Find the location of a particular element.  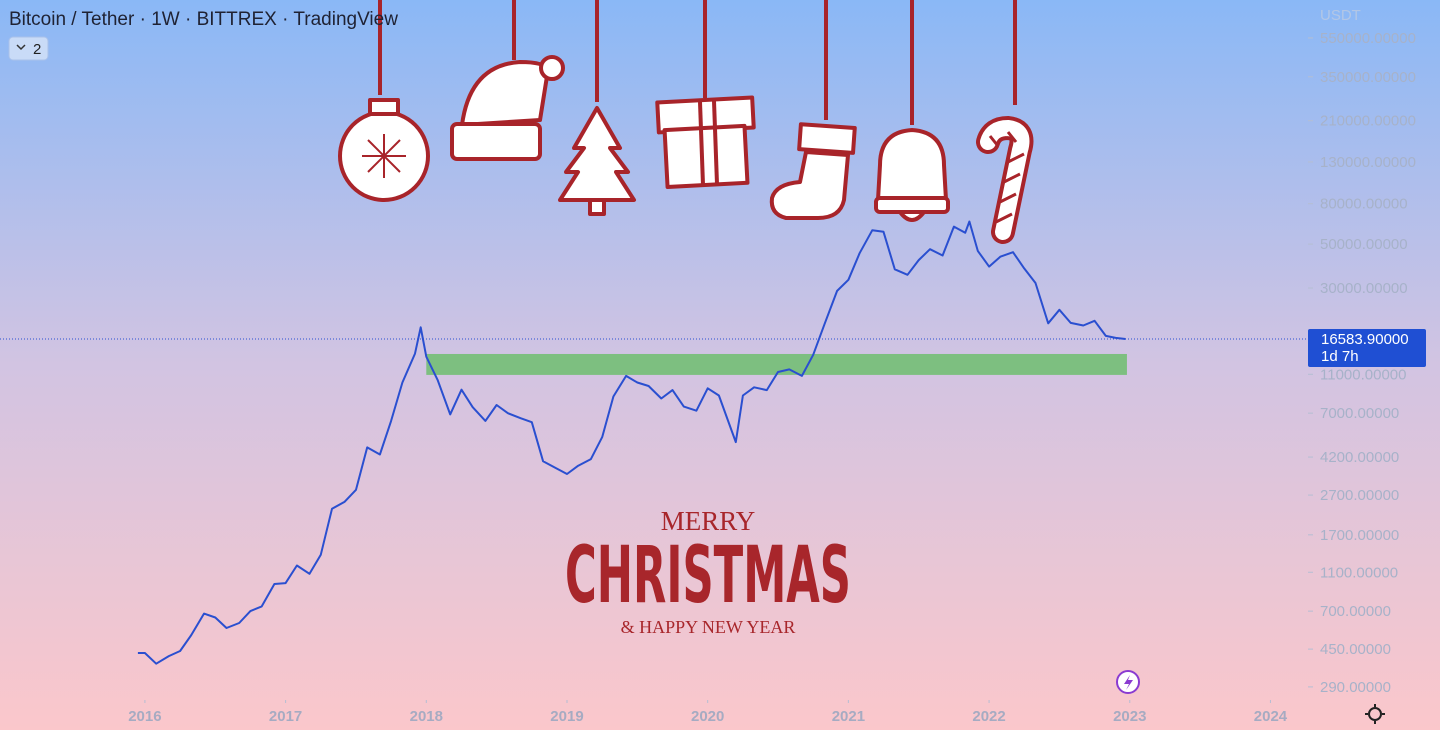

x-tick-label: 2024 is located at coordinates (1271, 716).